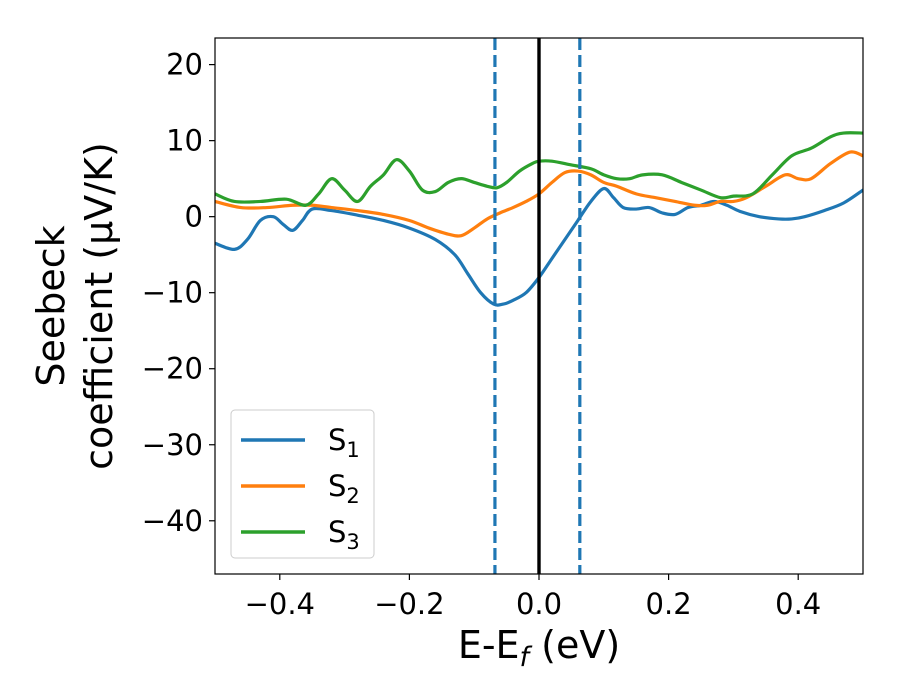  Describe the element at coordinates (669, 604) in the screenshot. I see `x-tick-label: 0.2` at that location.